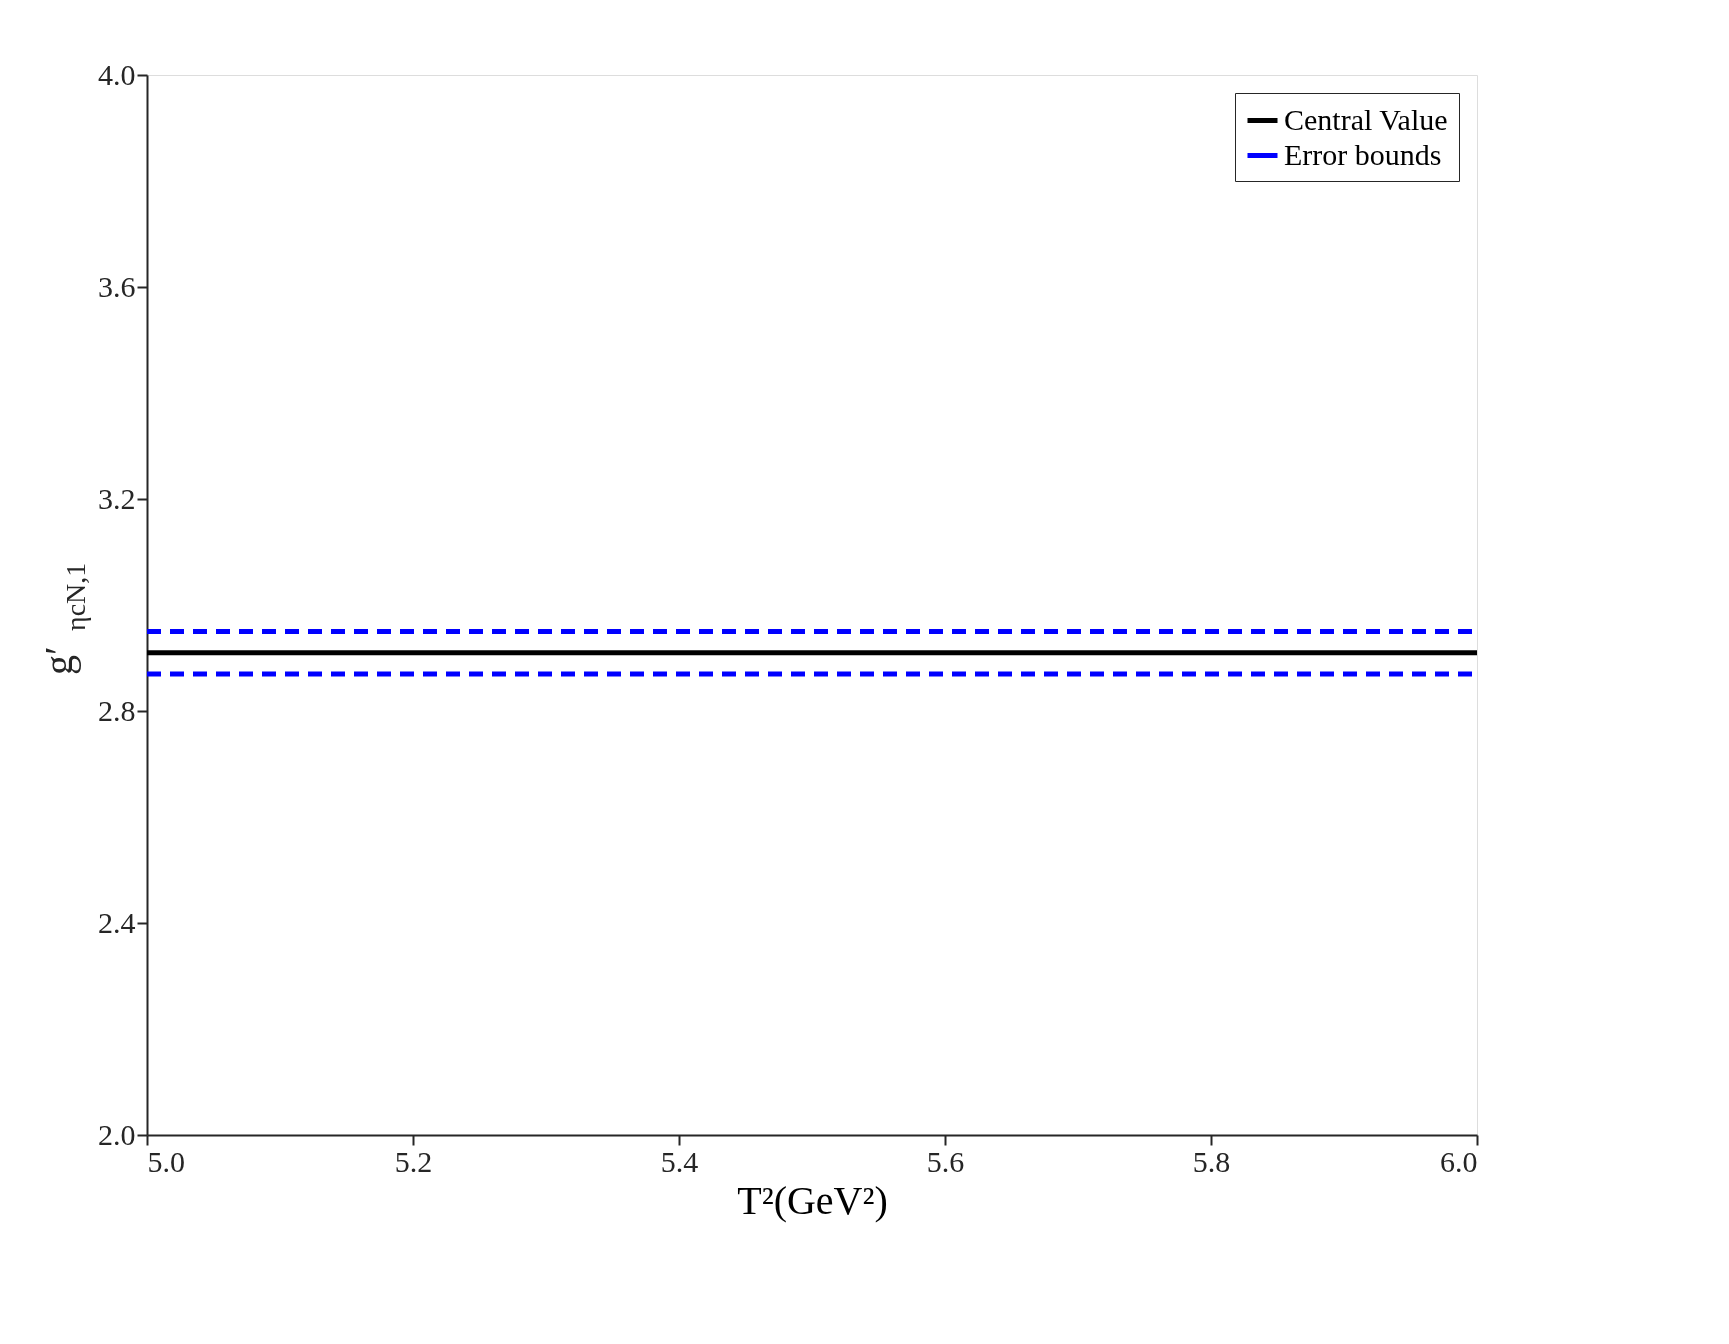  What do you see at coordinates (1211, 1161) in the screenshot?
I see `x-tick-label: 5.8` at bounding box center [1211, 1161].